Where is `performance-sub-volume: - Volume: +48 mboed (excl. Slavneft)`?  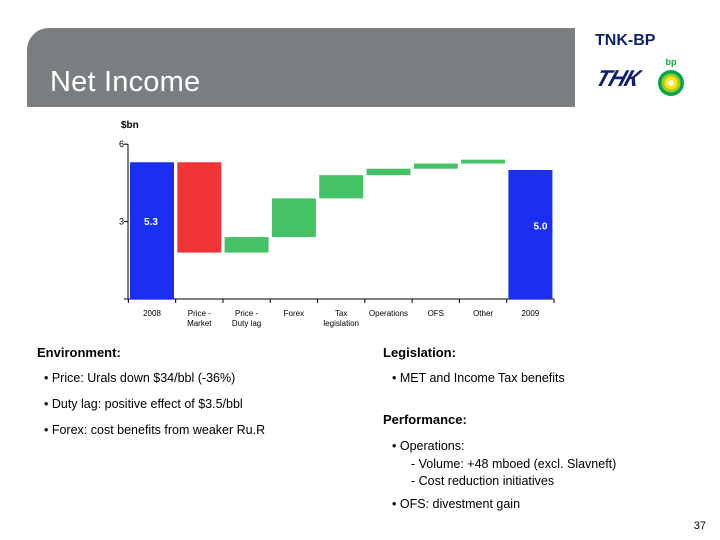 performance-sub-volume: - Volume: +48 mboed (excl. Slavneft) is located at coordinates (514, 464).